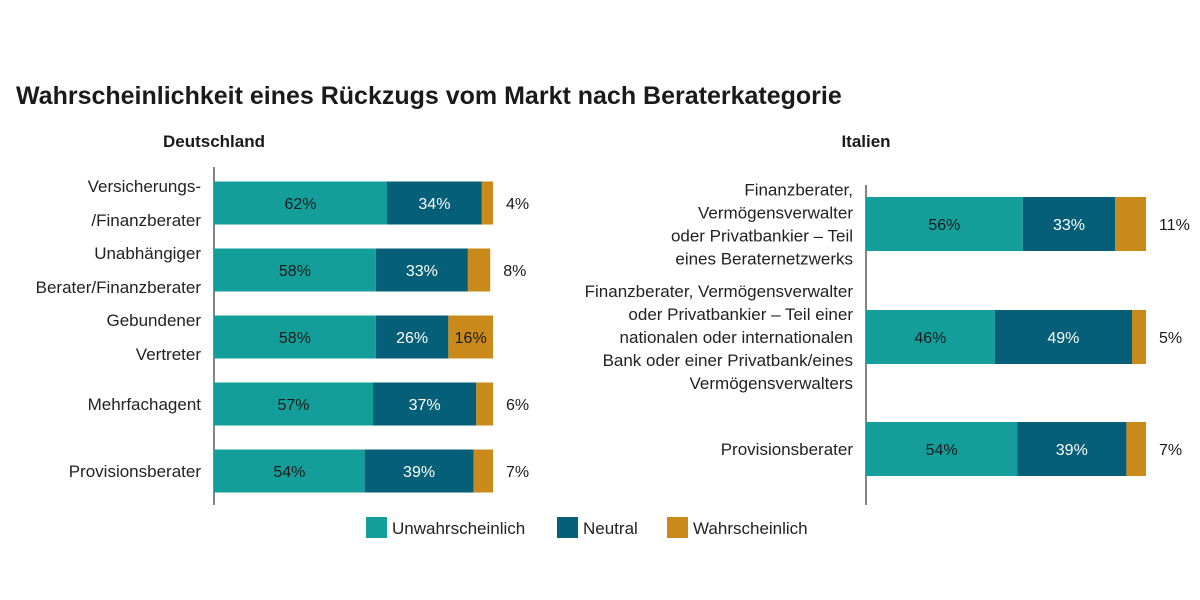  Describe the element at coordinates (736, 337) in the screenshot. I see `category-label-line: nationalen oder internationalen` at that location.